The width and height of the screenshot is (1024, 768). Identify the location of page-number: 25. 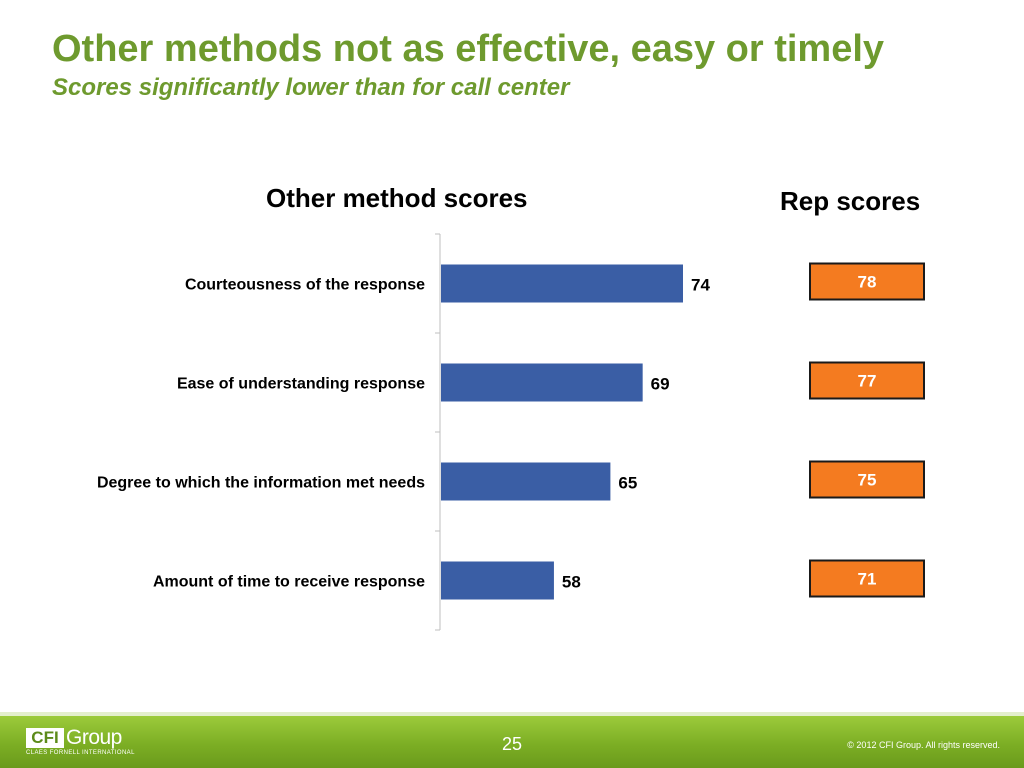
(512, 744).